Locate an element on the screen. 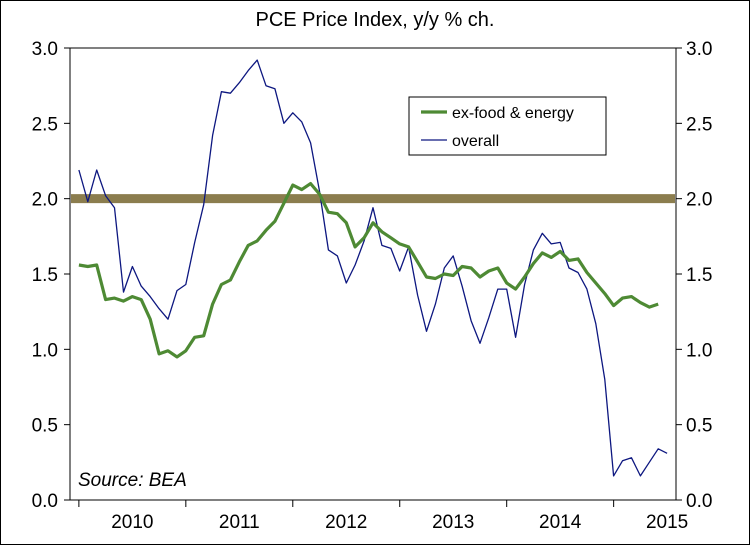 This screenshot has height=545, width=750. x-tick-label: 2013 is located at coordinates (453, 522).